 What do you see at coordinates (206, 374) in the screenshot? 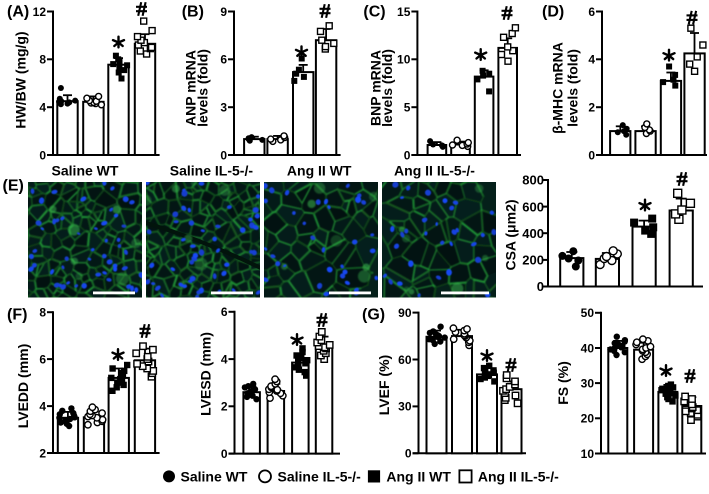
I see `svg-text: LVESD (mm)` at bounding box center [206, 374].